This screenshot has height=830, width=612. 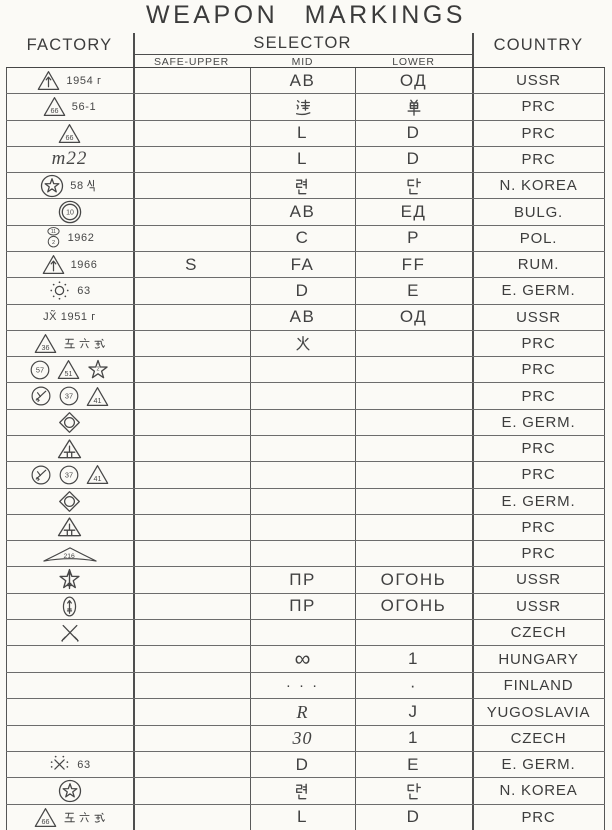 I want to click on table-row: 66 L D PRC, so click(x=305, y=134).